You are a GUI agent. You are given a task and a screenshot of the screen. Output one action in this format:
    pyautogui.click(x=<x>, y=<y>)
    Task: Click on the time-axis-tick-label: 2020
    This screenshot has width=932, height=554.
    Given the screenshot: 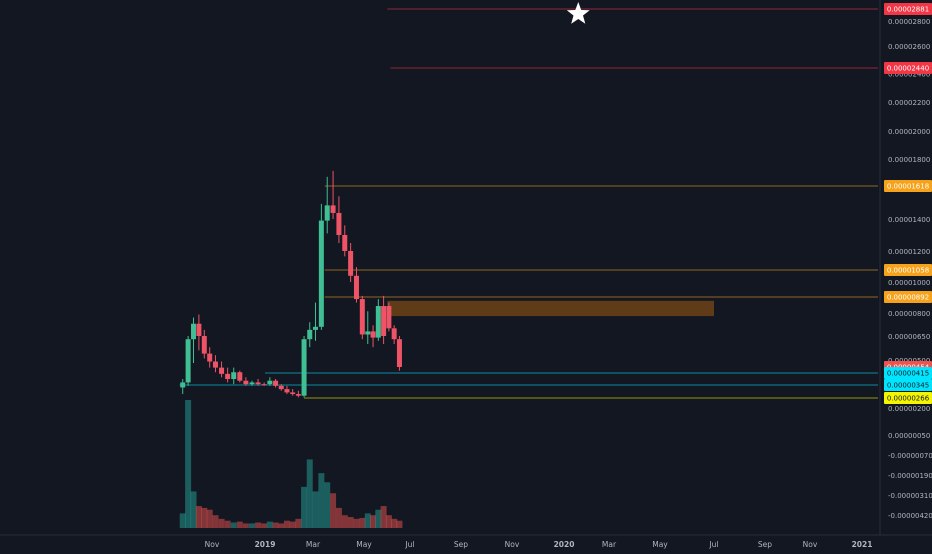 What is the action you would take?
    pyautogui.click(x=564, y=544)
    